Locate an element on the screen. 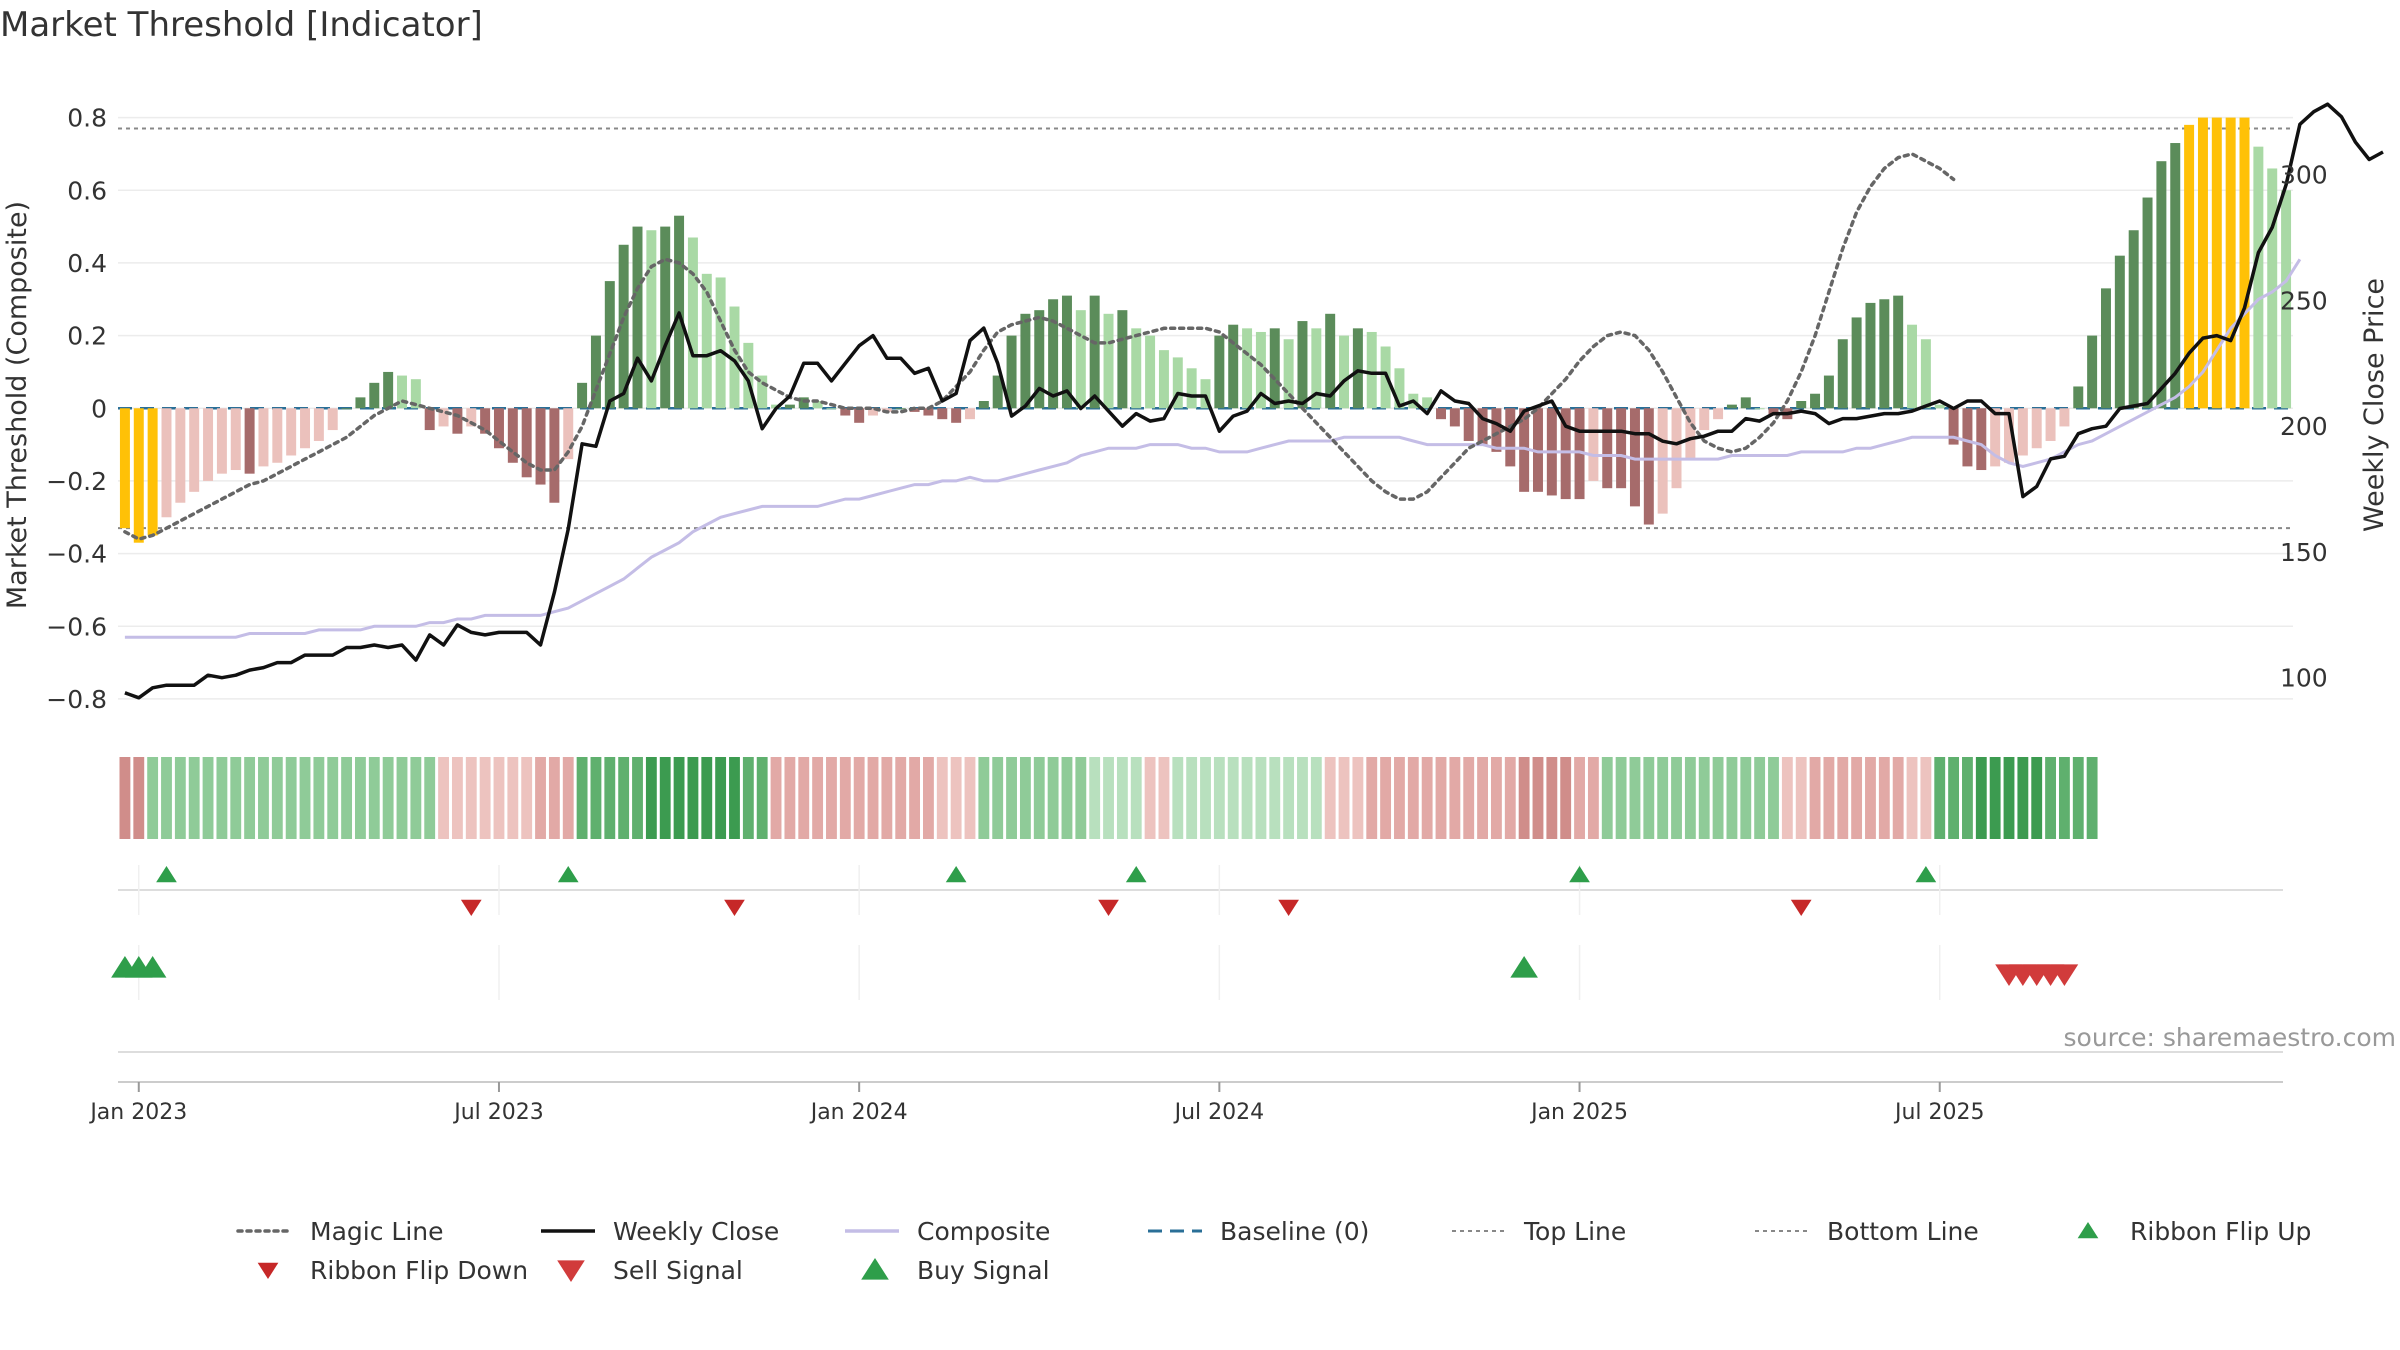 This screenshot has height=1350, width=2400. legend-triangle-up-icon is located at coordinates (2088, 1230).